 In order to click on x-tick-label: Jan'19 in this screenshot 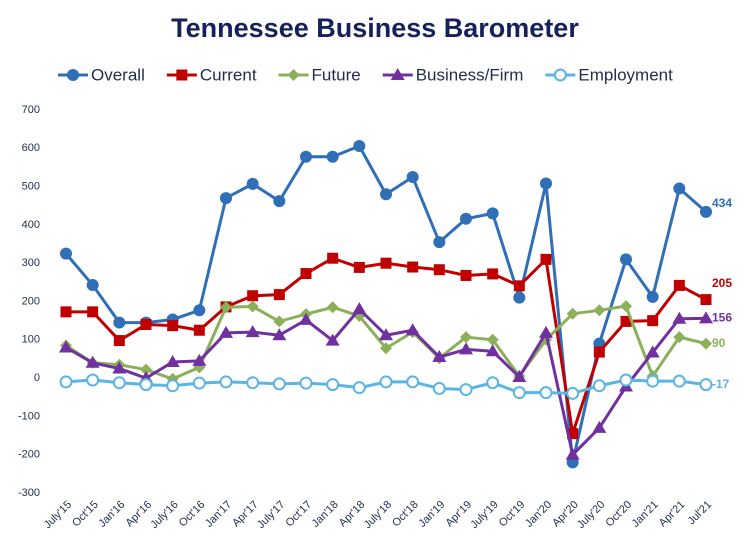, I will do `click(431, 514)`.